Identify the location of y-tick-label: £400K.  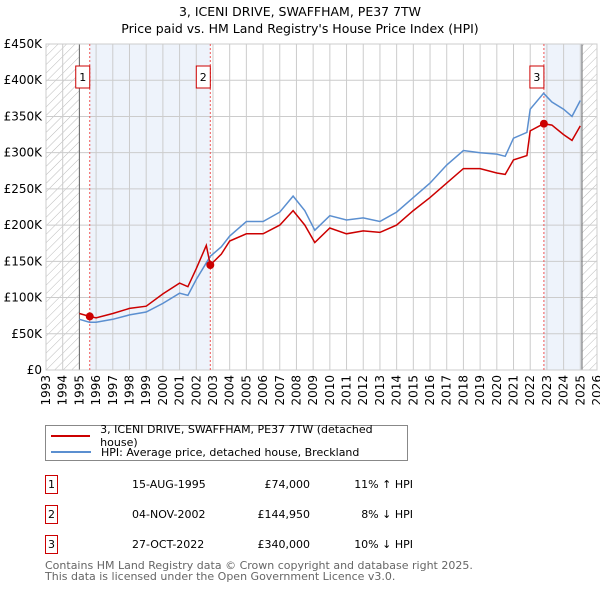
(24, 80).